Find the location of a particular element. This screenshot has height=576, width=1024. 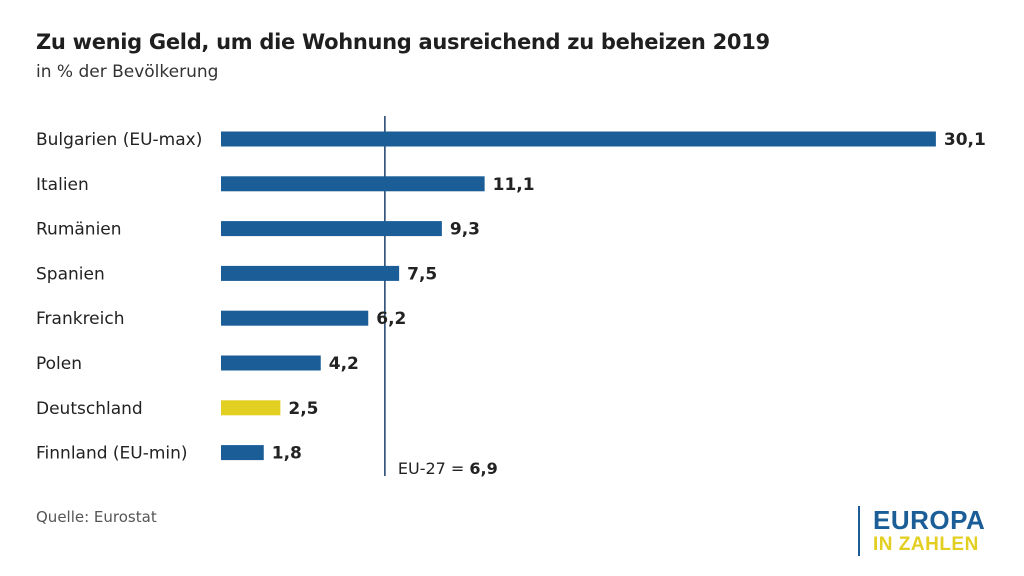

logo-line-1: EUROPA is located at coordinates (929, 520).